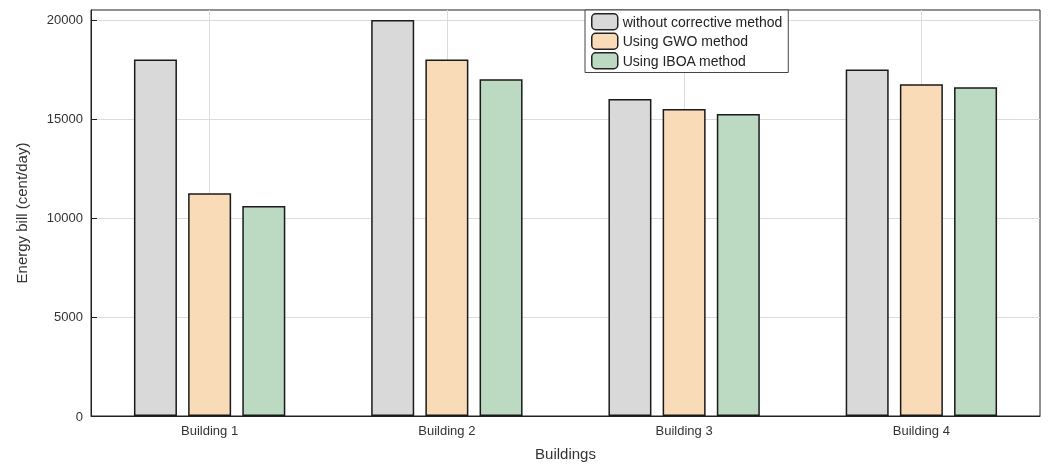  What do you see at coordinates (565, 453) in the screenshot?
I see `x-axis-title: Buildings` at bounding box center [565, 453].